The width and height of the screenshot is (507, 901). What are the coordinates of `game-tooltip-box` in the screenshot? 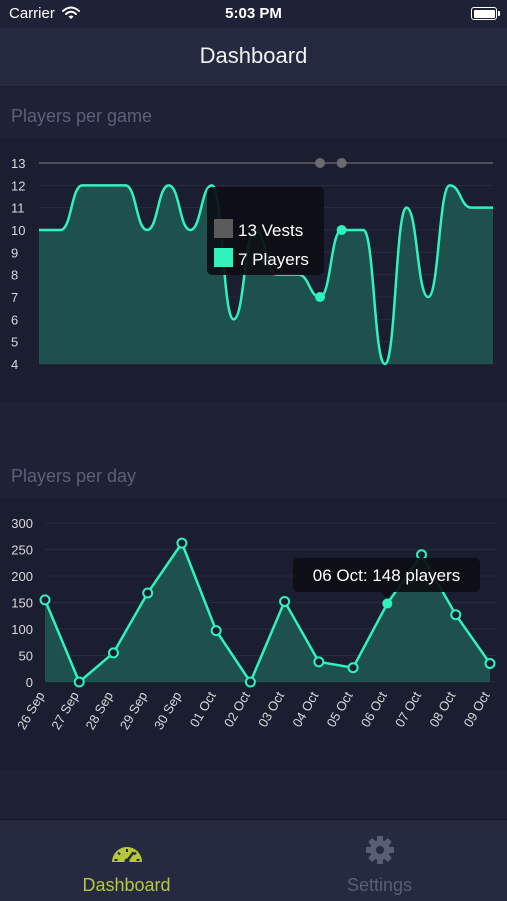 It's located at (265, 231).